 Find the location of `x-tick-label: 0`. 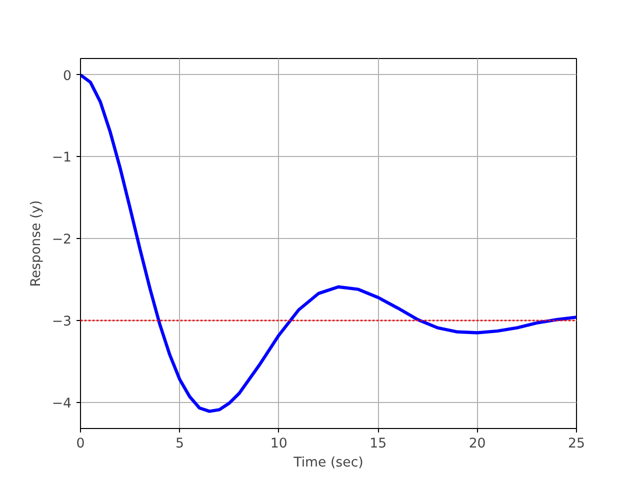

x-tick-label: 0 is located at coordinates (80, 444).